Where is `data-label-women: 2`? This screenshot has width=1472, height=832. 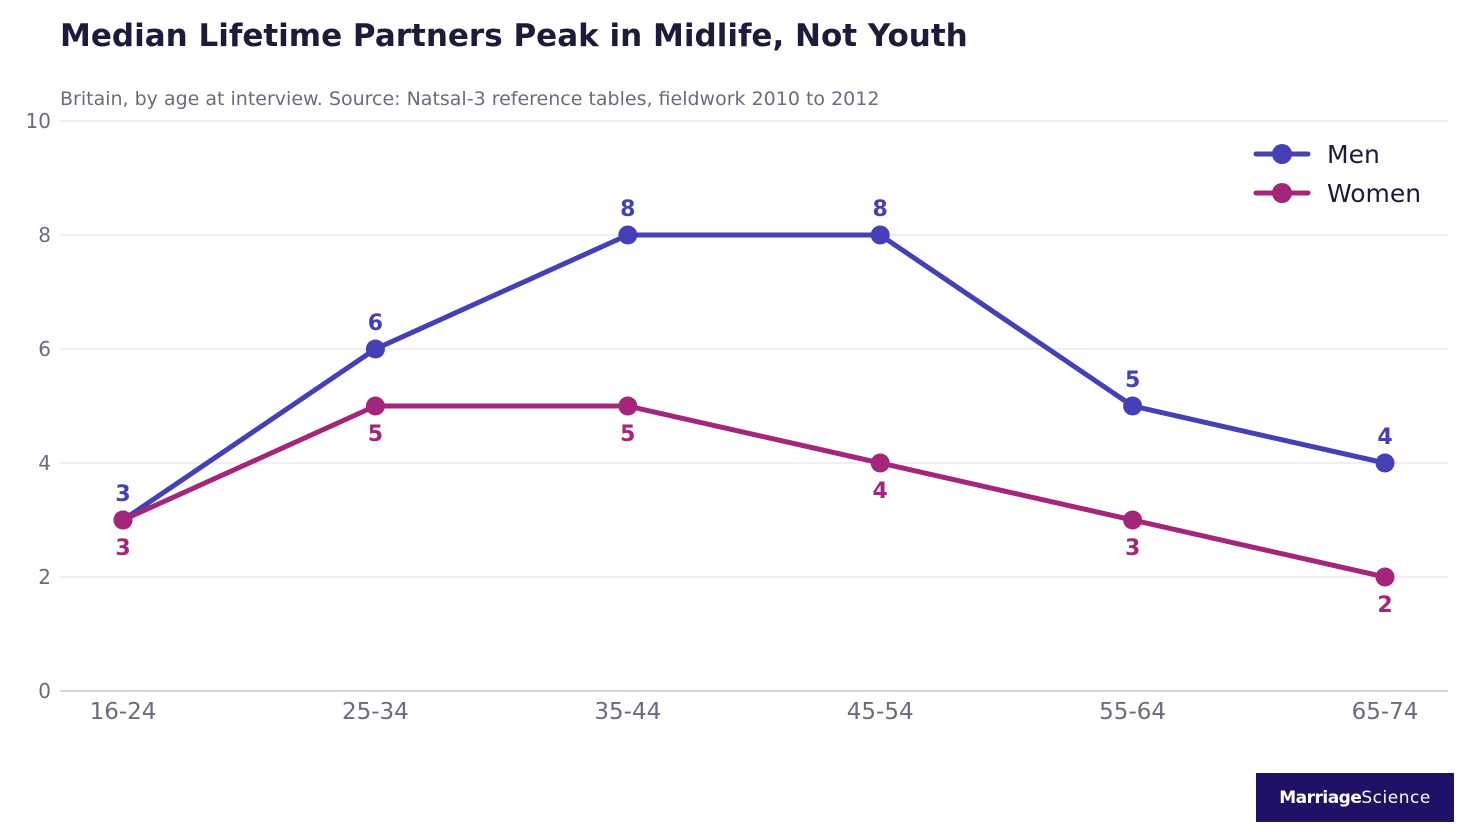
data-label-women: 2 is located at coordinates (1384, 605).